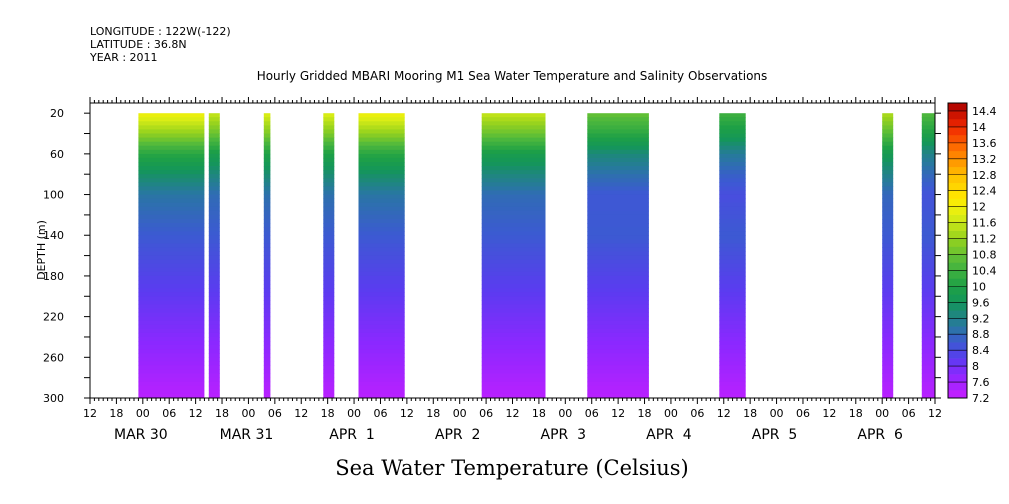  I want to click on x-tick-label: 12, so click(90, 413).